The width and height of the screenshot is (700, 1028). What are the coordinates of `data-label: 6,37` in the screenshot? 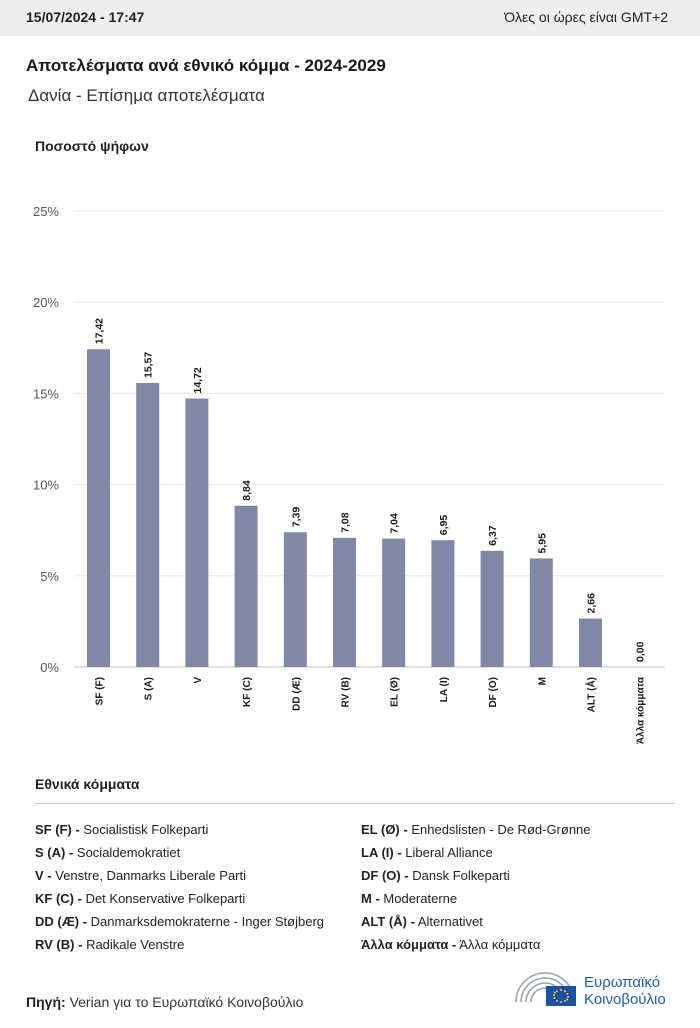 It's located at (493, 535).